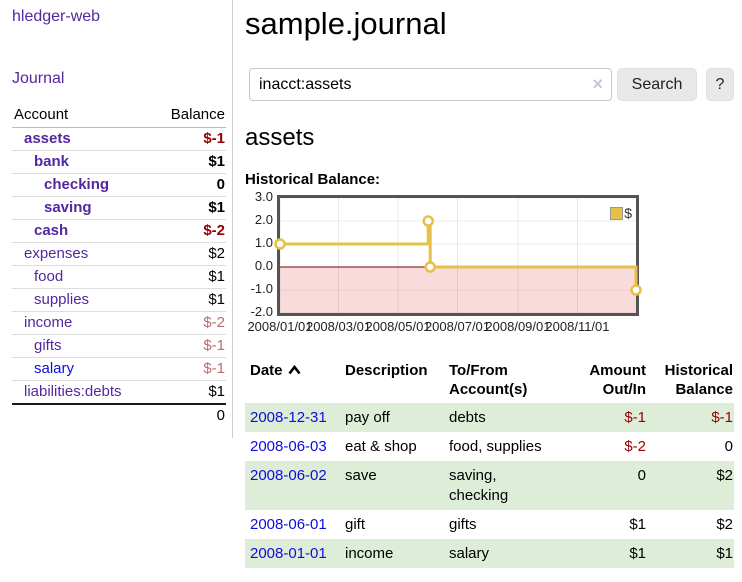  I want to click on transaction-date-link: 2008-06-03, so click(288, 446).